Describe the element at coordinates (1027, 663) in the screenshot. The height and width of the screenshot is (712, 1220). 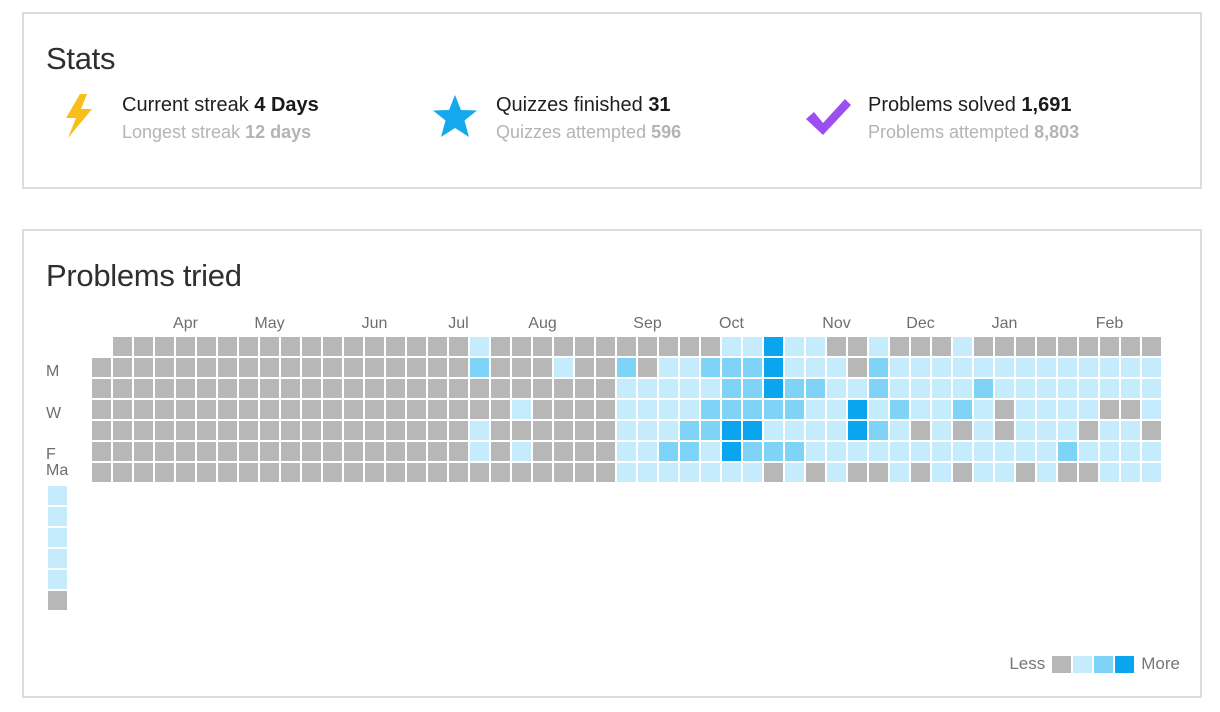
I see `legend-less-label: Less` at that location.